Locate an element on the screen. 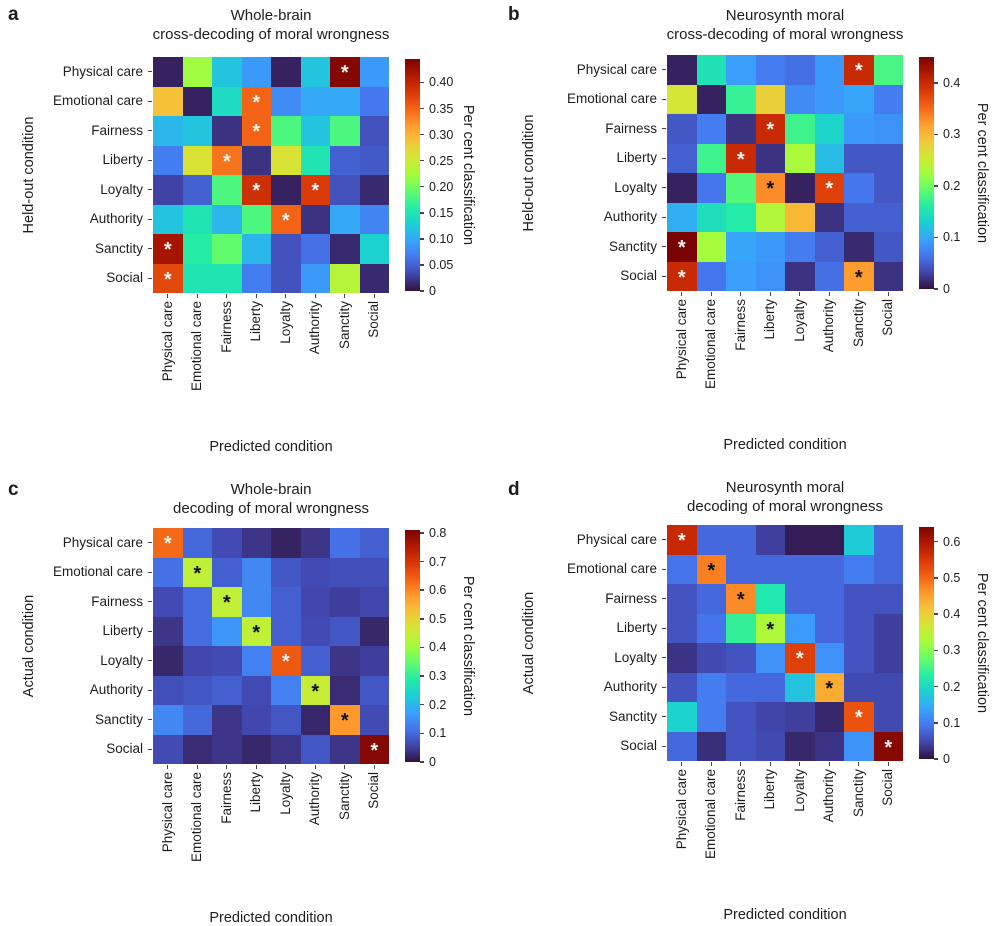  colorbar-gradient is located at coordinates (926, 173).